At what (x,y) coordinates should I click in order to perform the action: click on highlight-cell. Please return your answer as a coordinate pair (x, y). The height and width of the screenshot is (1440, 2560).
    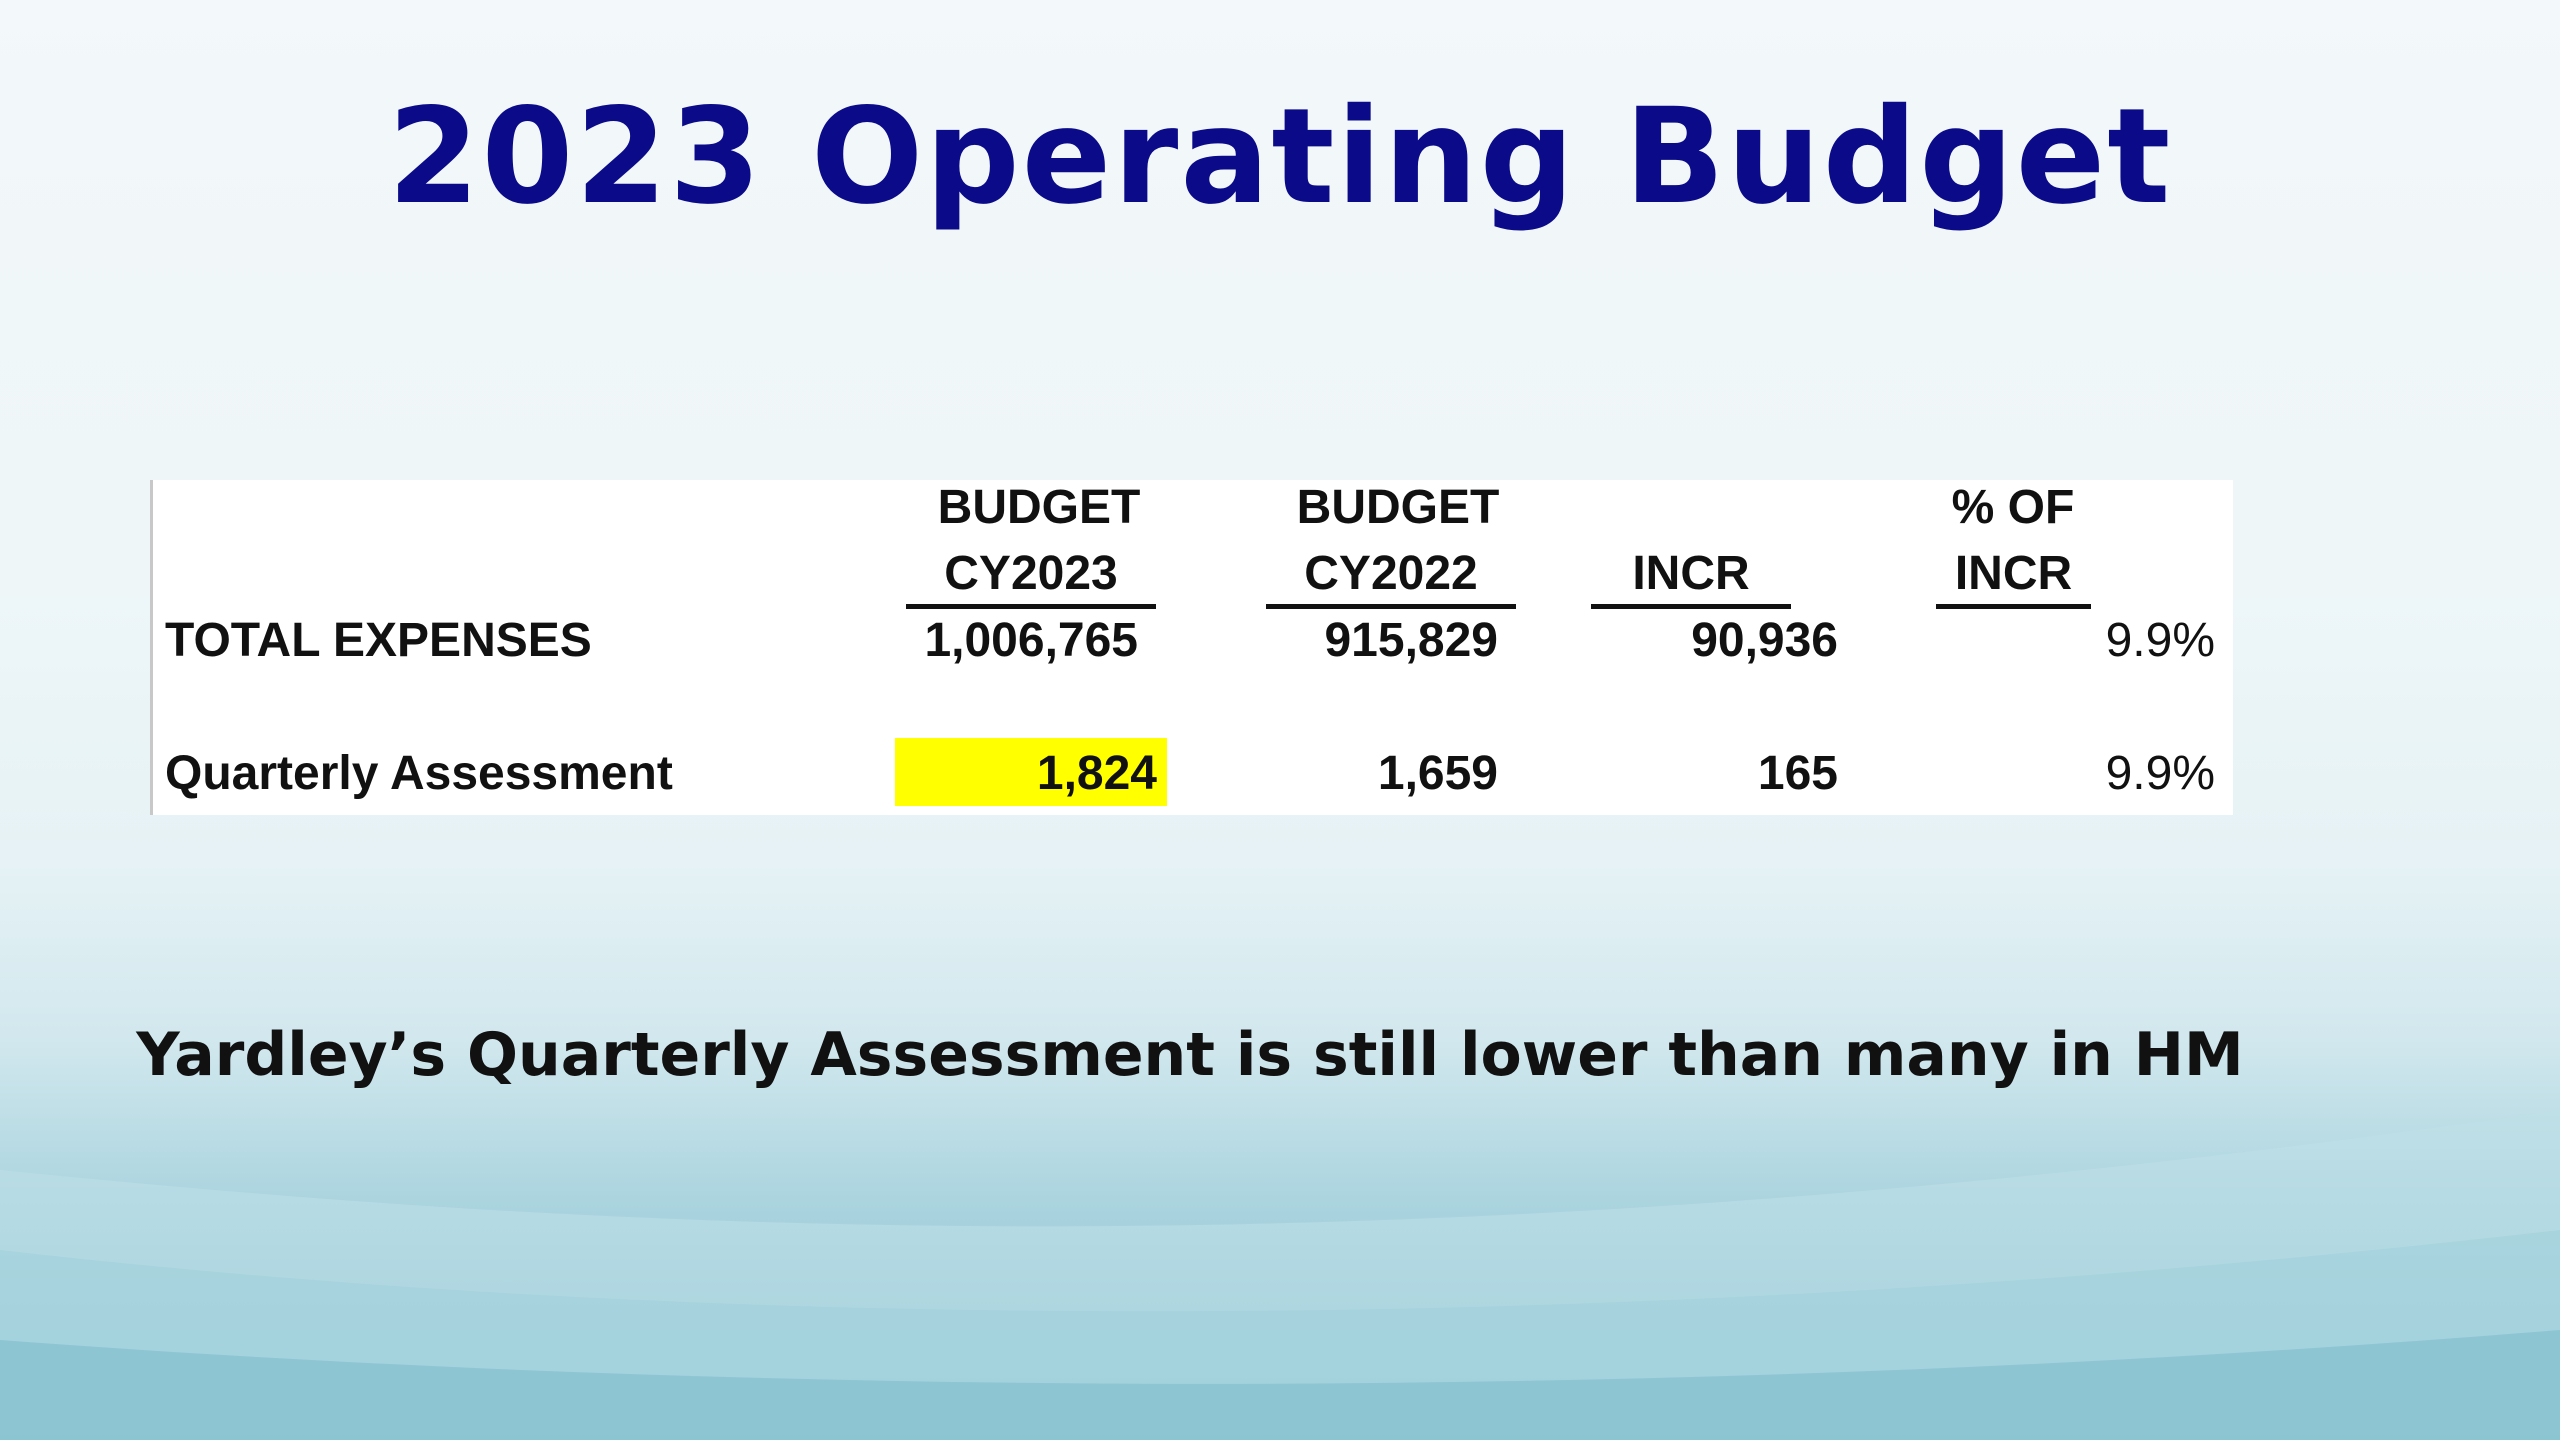
    Looking at the image, I should click on (1031, 772).